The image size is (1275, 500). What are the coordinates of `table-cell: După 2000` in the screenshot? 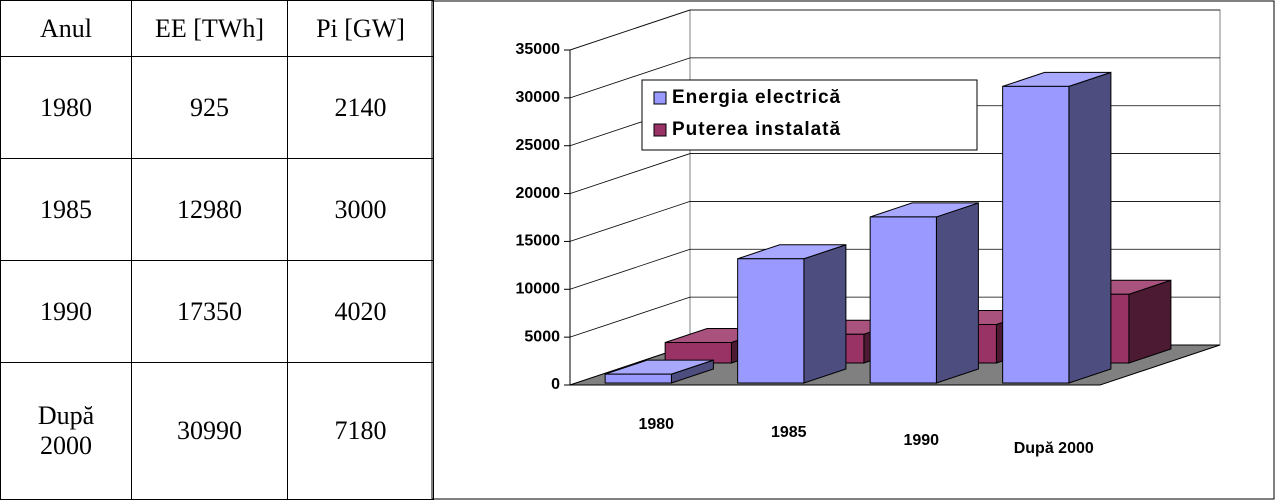 It's located at (66, 431).